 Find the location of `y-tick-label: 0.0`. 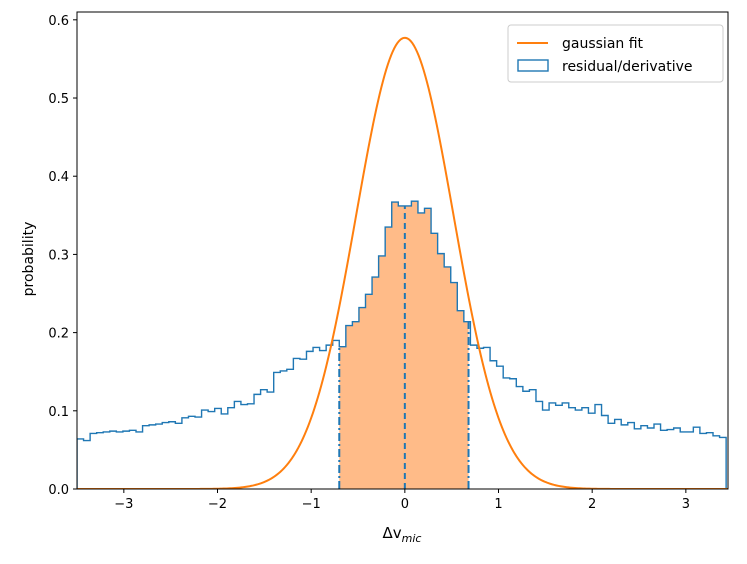

y-tick-label: 0.0 is located at coordinates (58, 490).